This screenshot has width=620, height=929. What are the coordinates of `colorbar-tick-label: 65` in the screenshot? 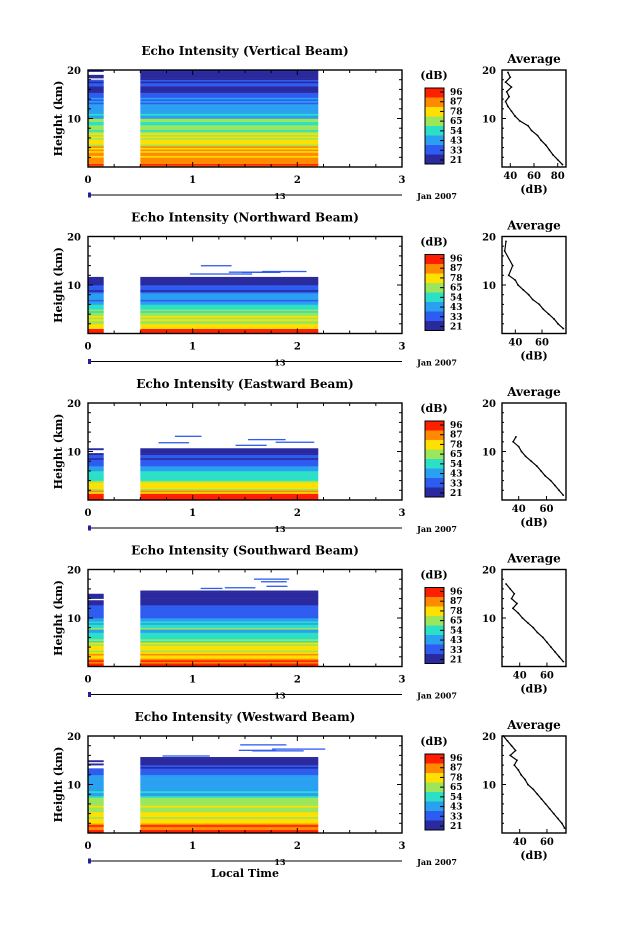 It's located at (456, 455).